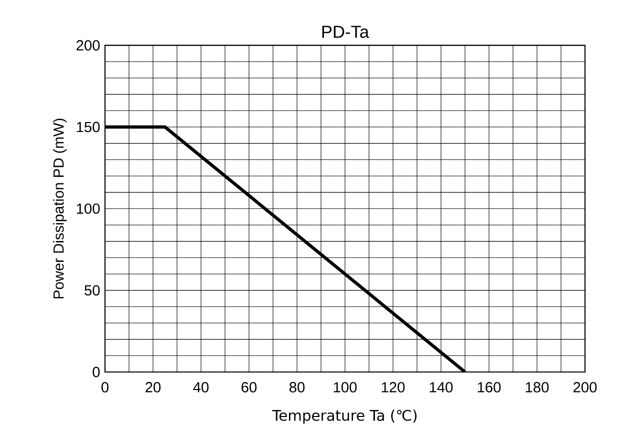 This screenshot has height=448, width=640. Describe the element at coordinates (60, 208) in the screenshot. I see `y-axis-title: Power Dissipation PD (mW)` at that location.